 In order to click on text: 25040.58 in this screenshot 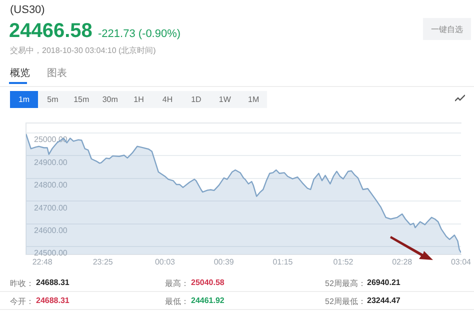, I will do `click(207, 282)`.